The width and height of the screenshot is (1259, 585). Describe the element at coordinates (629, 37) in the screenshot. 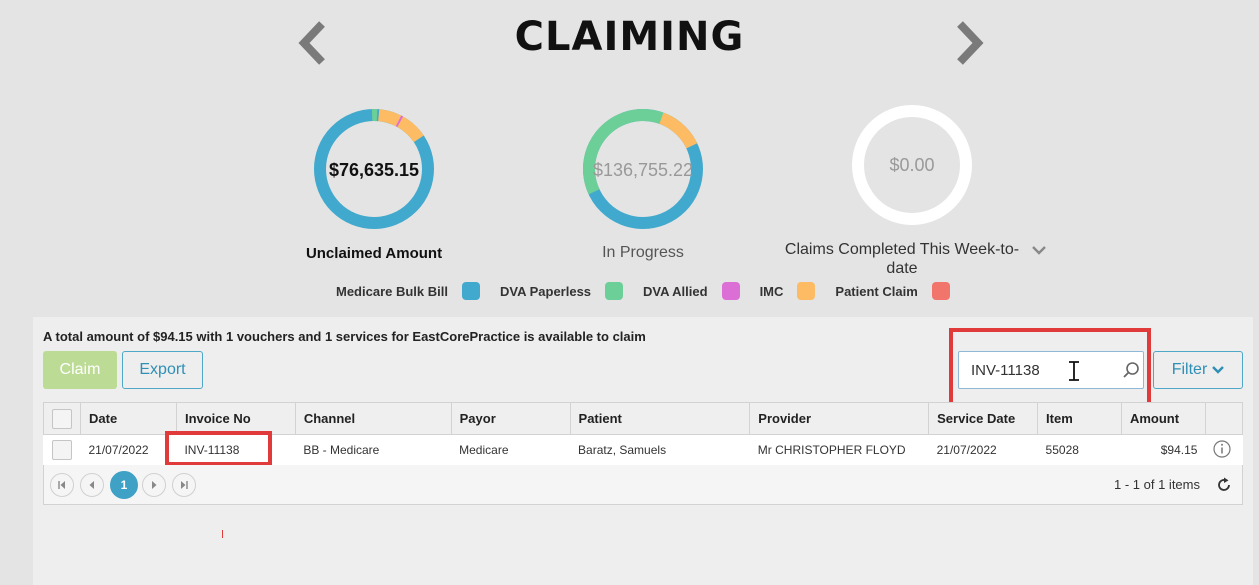

I see `page-title: CLAIMING` at that location.